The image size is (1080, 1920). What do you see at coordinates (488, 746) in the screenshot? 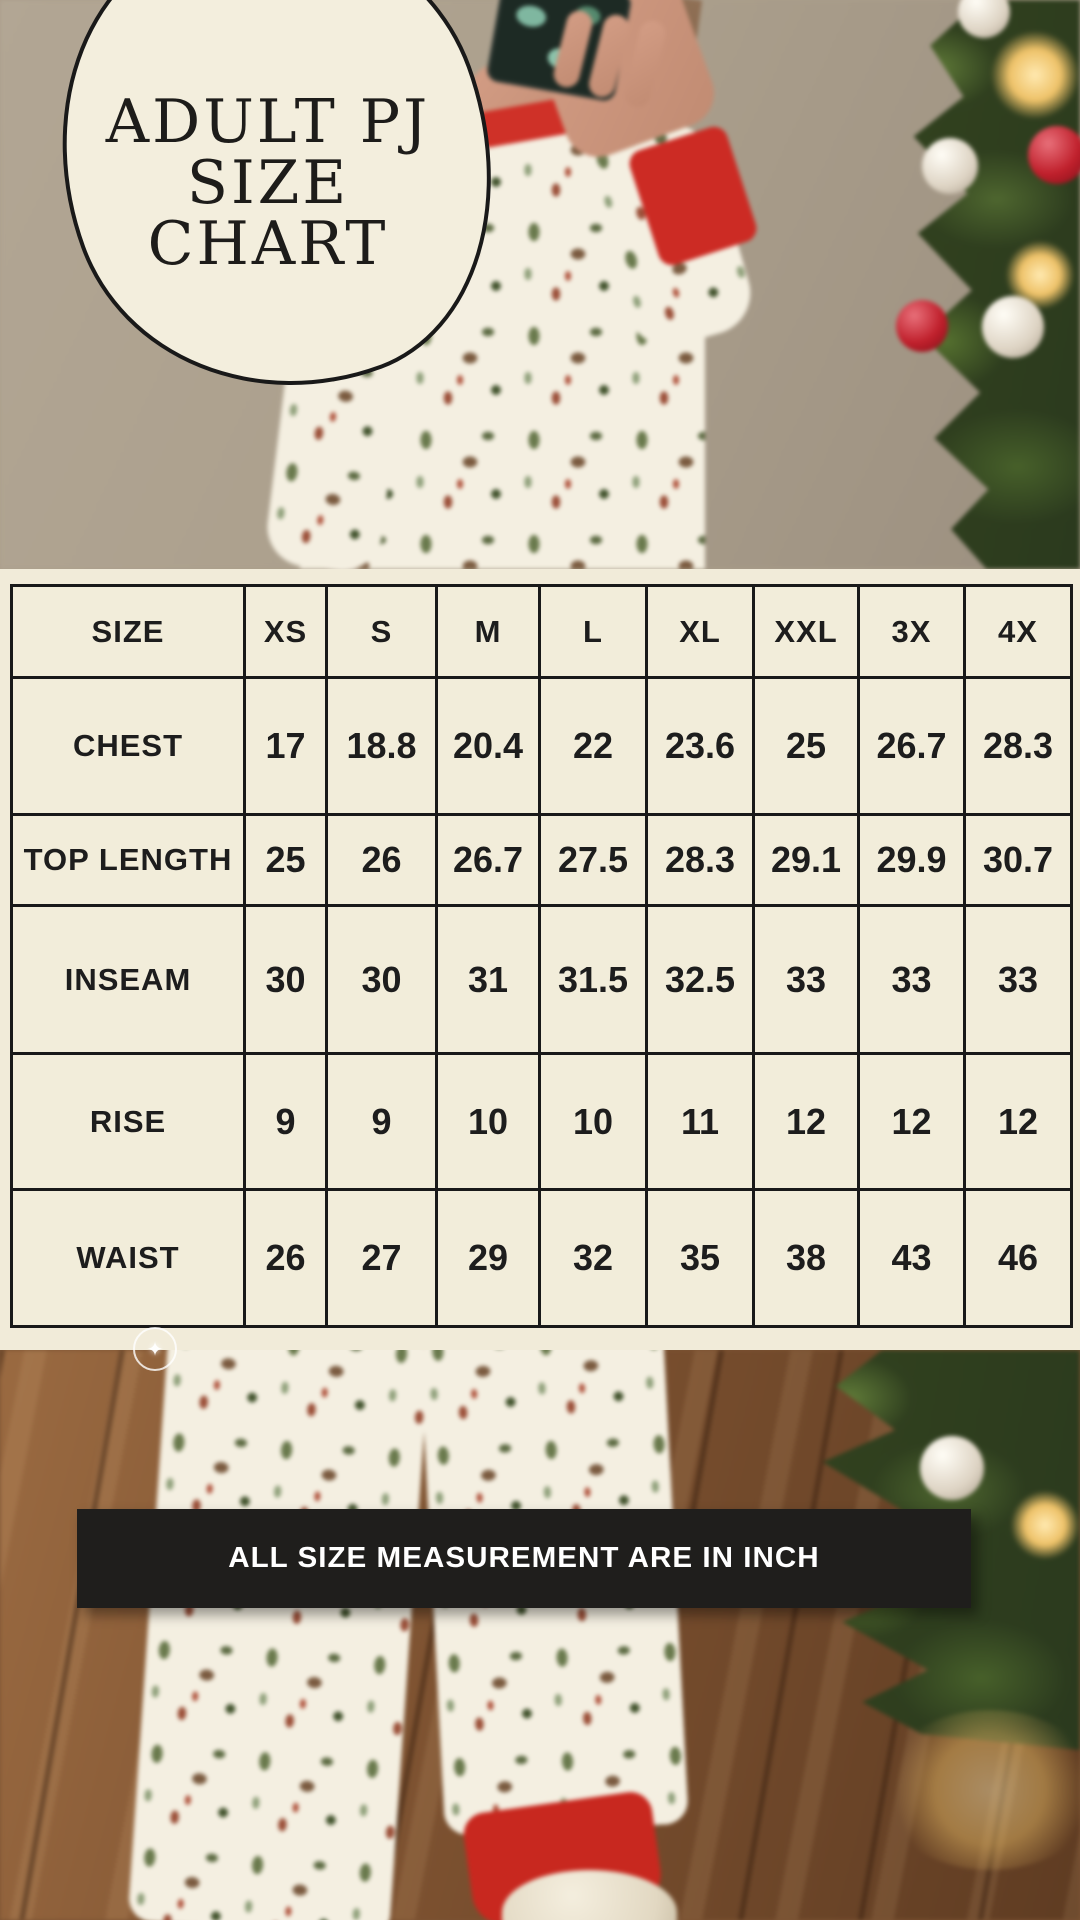
I see `size-value-cell: 20.4` at bounding box center [488, 746].